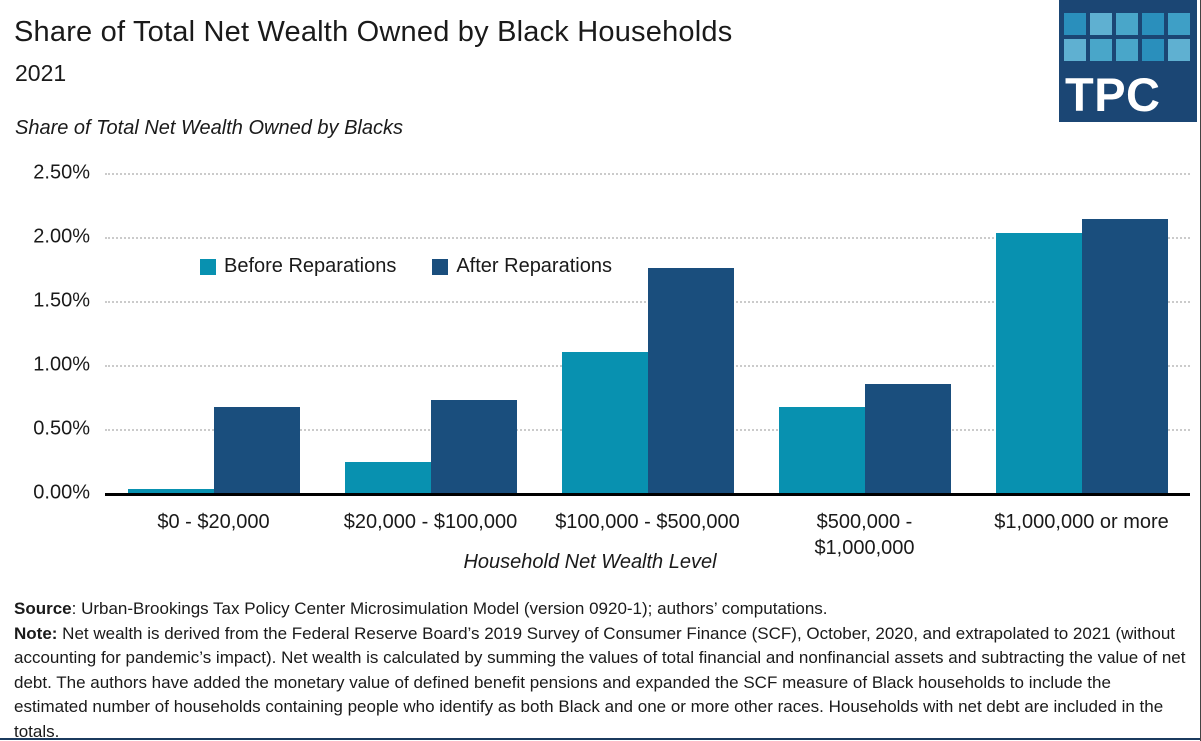 The height and width of the screenshot is (741, 1201). What do you see at coordinates (604, 422) in the screenshot?
I see `bar-before-reparations-cat2` at bounding box center [604, 422].